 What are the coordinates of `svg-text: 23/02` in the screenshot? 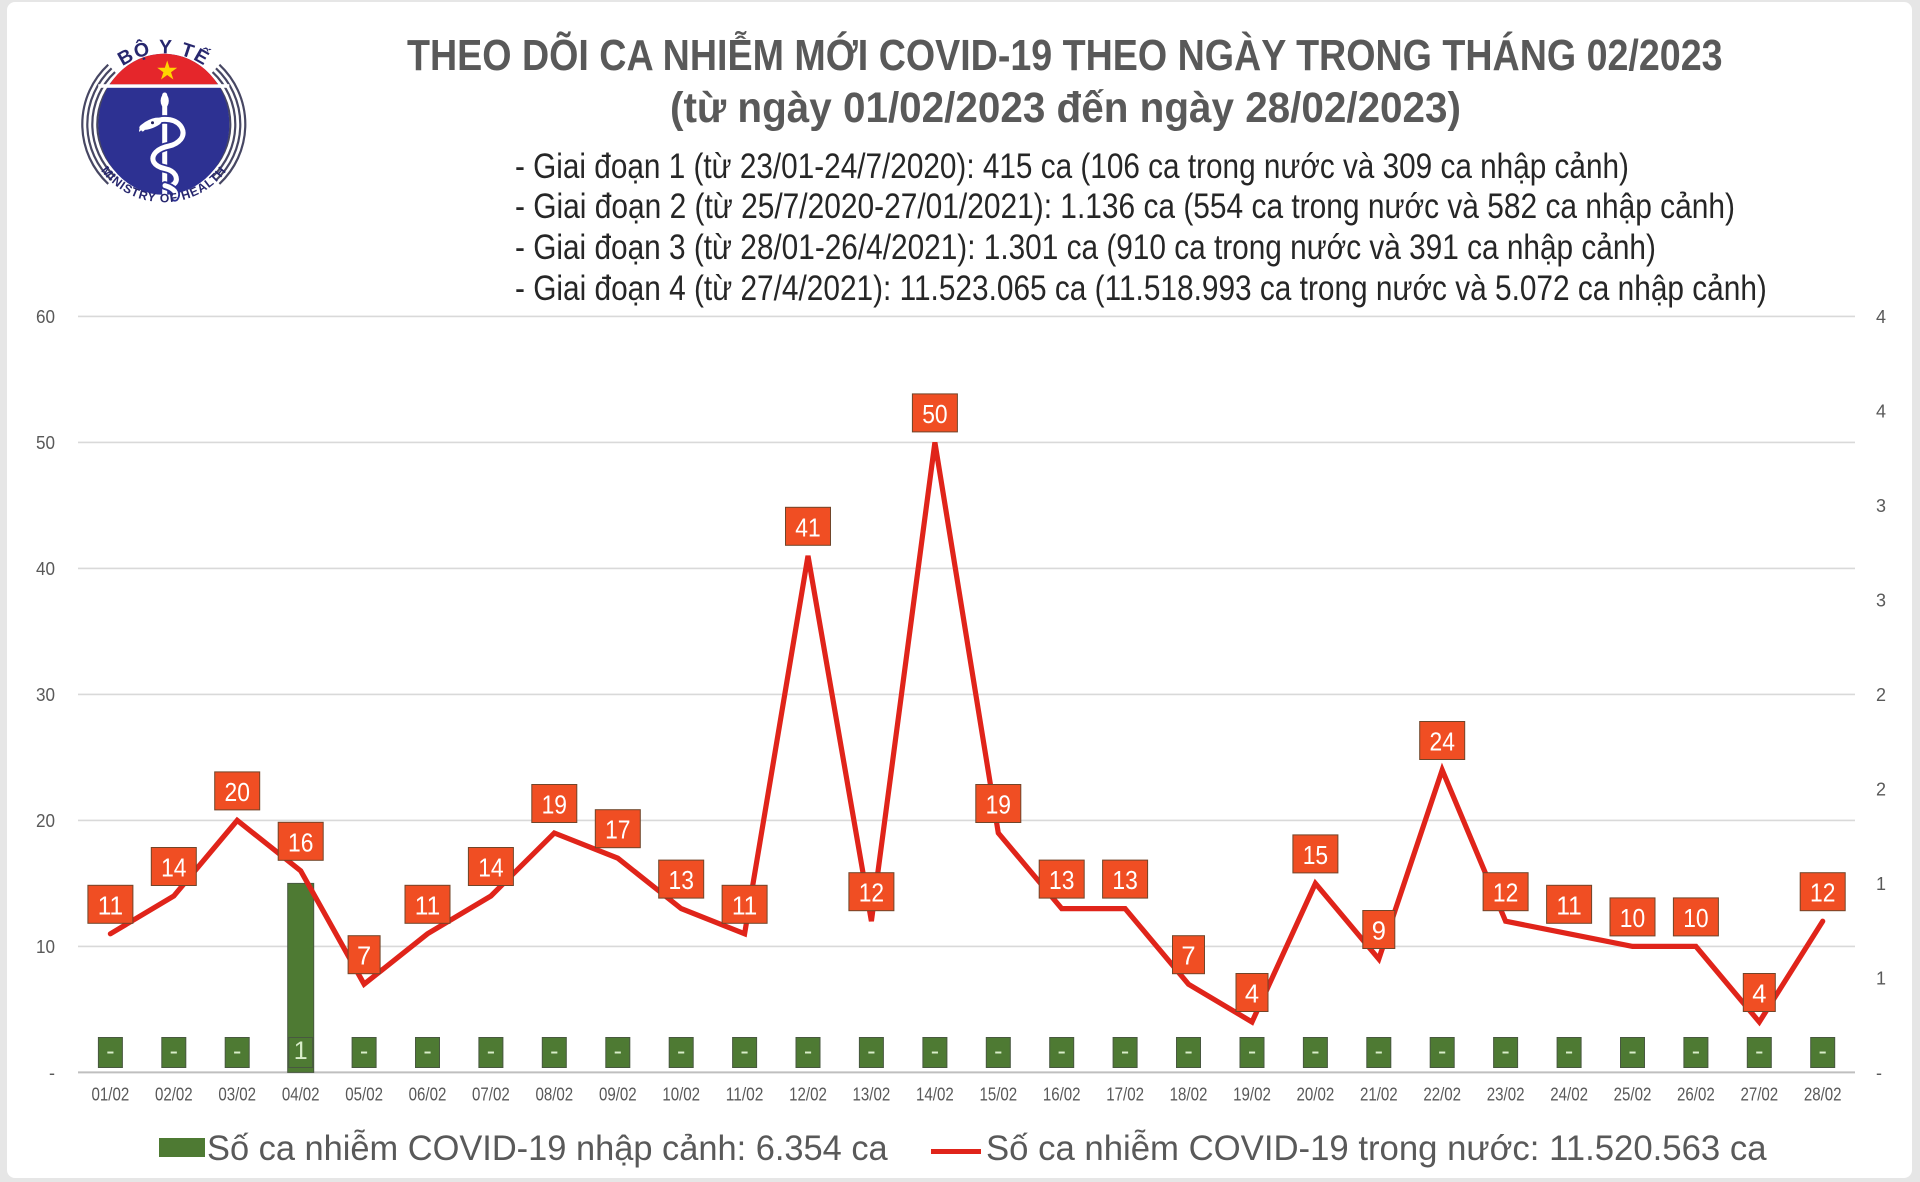 It's located at (1506, 1095).